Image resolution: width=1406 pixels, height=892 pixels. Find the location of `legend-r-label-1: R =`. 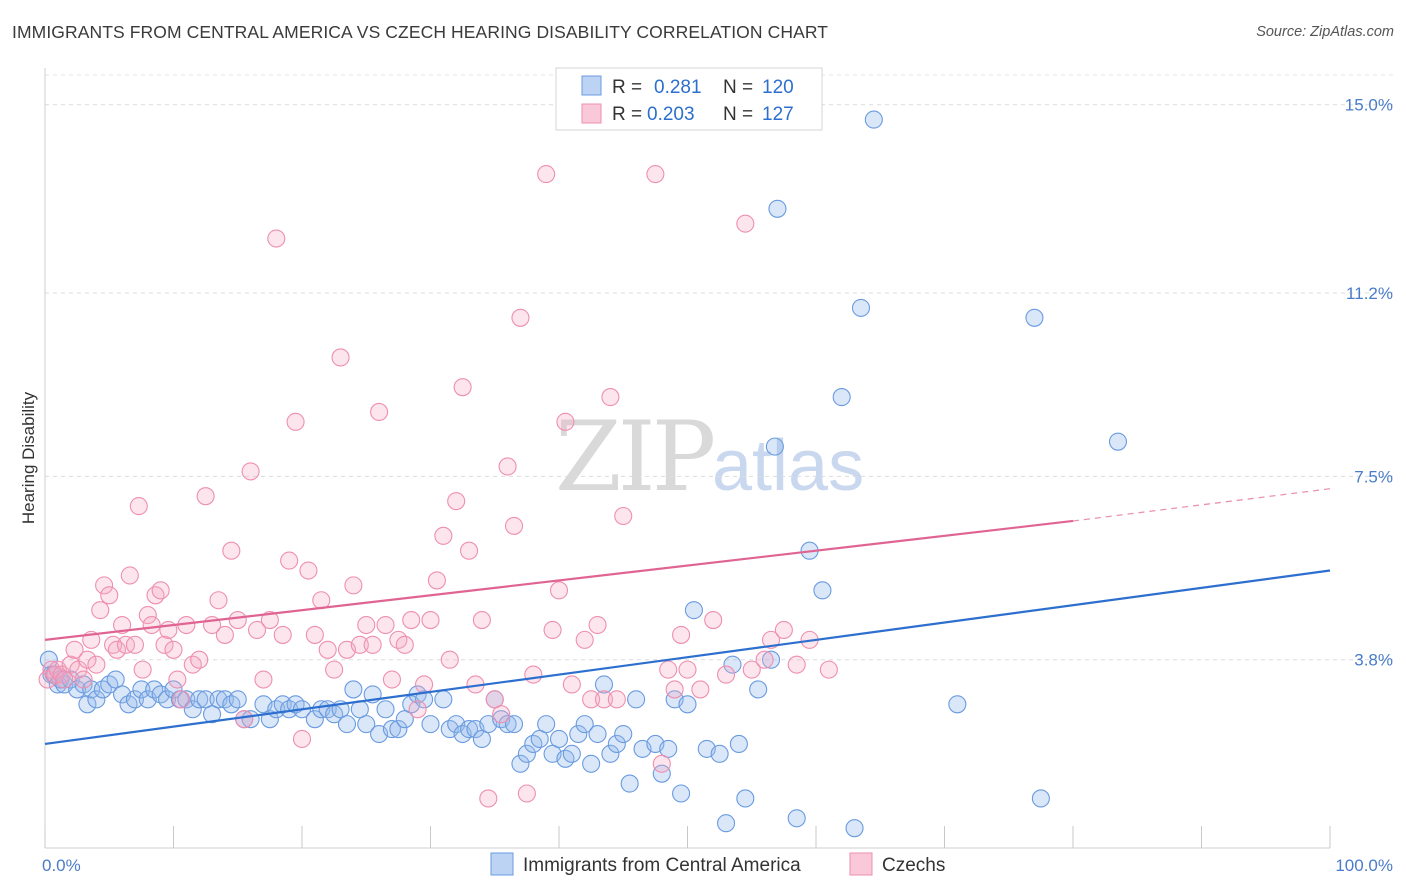

legend-r-label-1: R = is located at coordinates (627, 87).